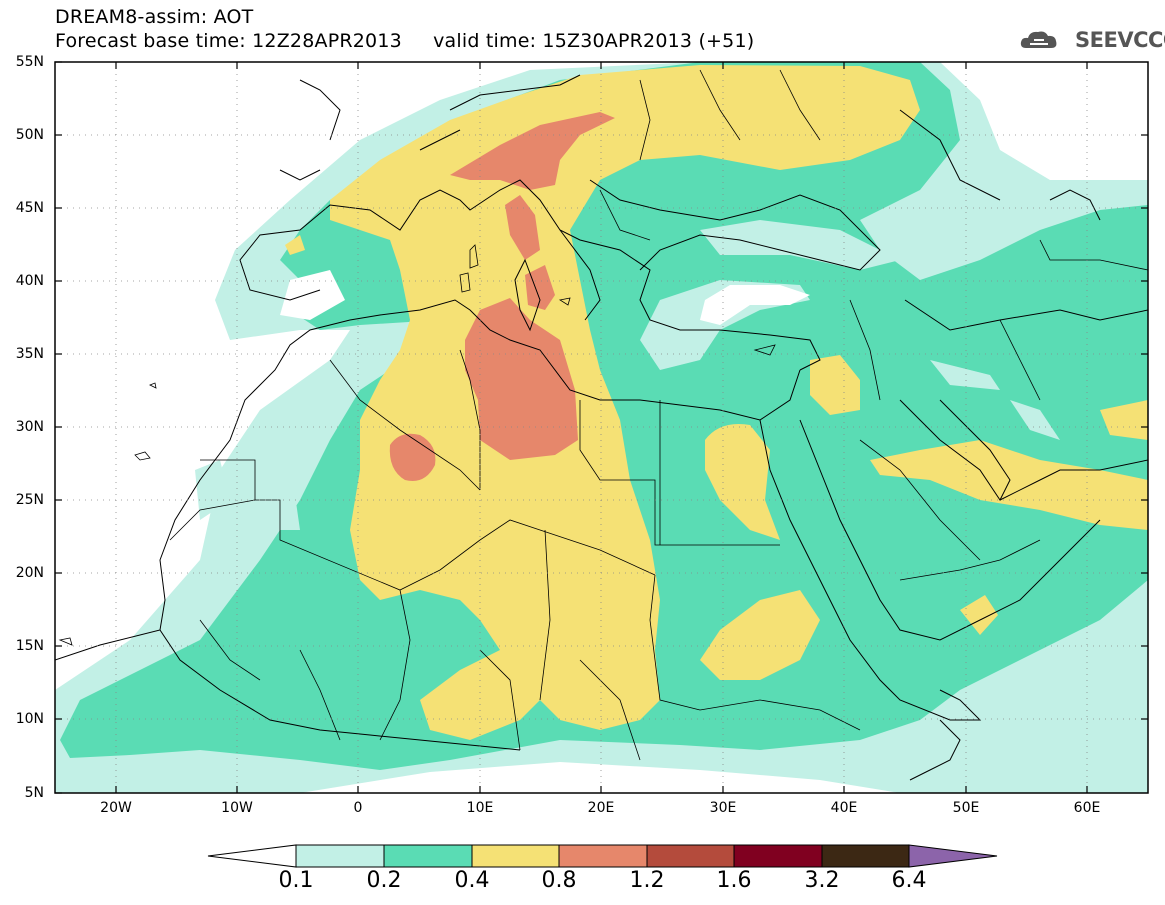 The width and height of the screenshot is (1165, 905). What do you see at coordinates (521, 379) in the screenshot?
I see `aot-band-very-high-libya` at bounding box center [521, 379].